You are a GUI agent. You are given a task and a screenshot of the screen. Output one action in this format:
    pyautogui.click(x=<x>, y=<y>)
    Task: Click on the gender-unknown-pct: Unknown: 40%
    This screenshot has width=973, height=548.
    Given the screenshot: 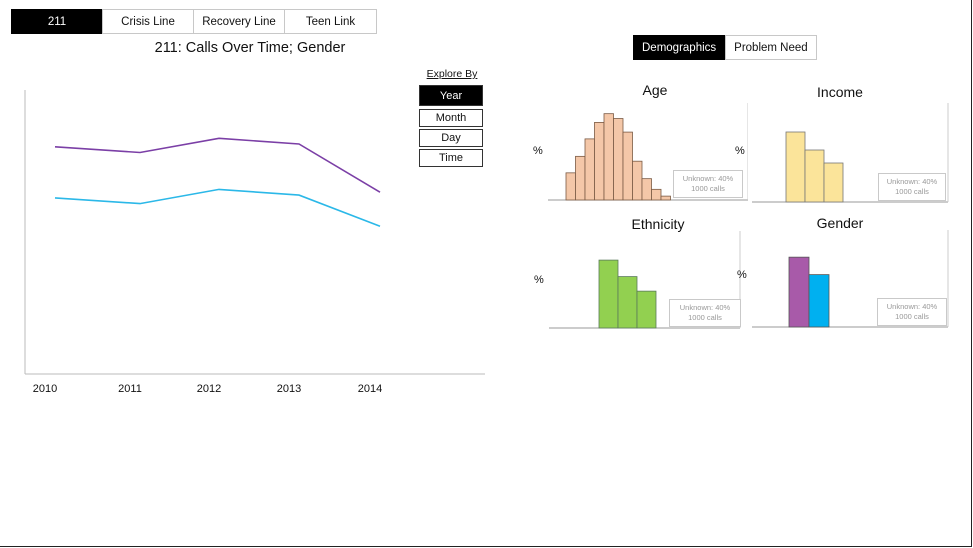 What is the action you would take?
    pyautogui.click(x=912, y=306)
    